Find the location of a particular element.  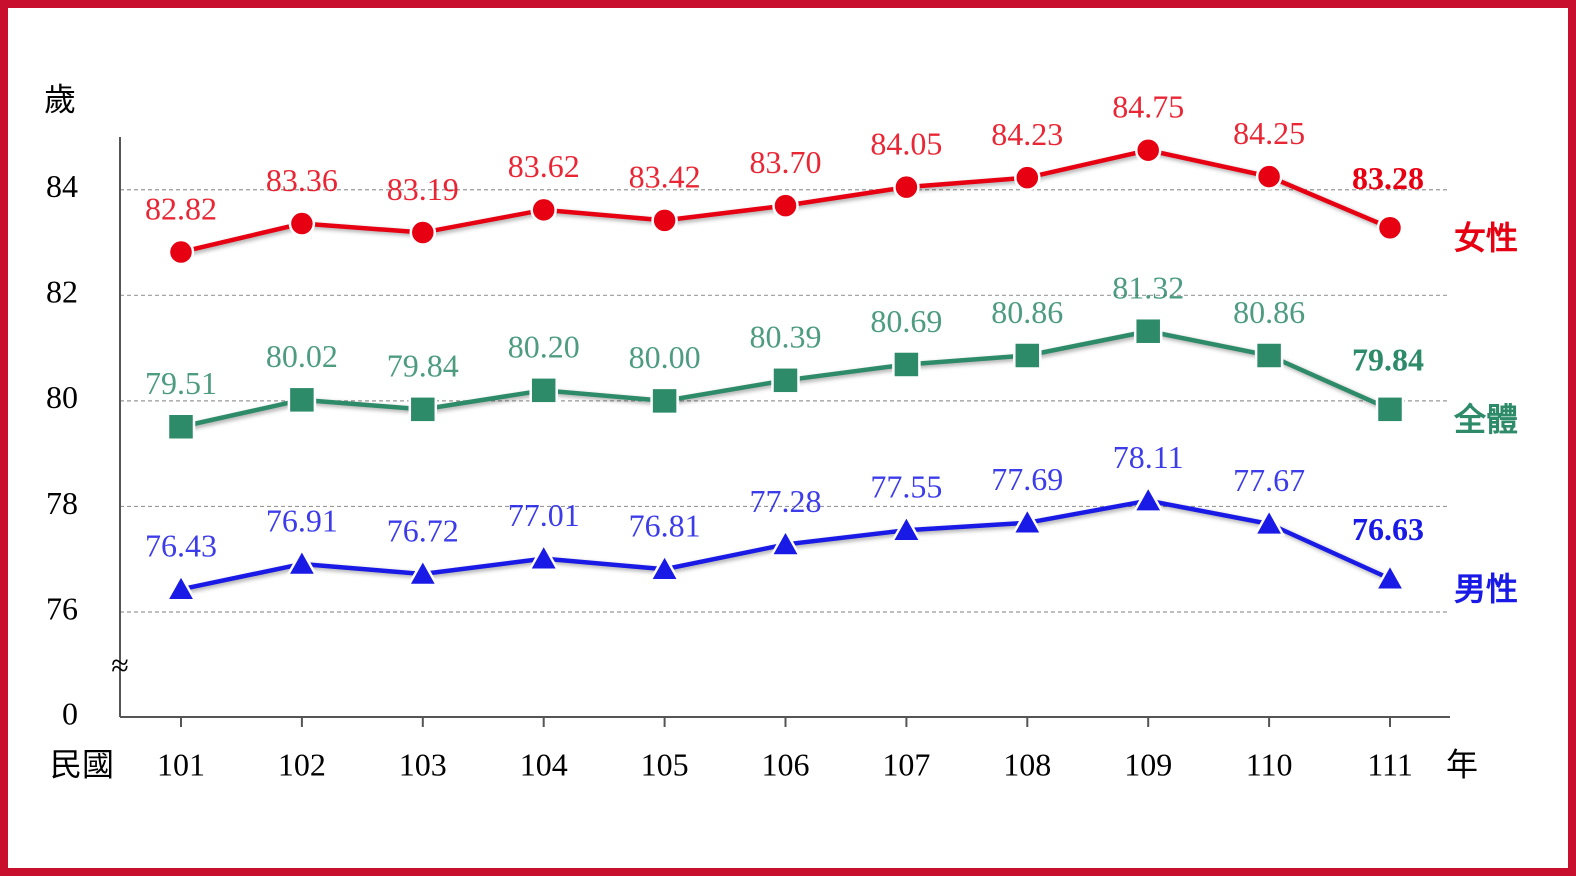

data-label: 79.51 is located at coordinates (181, 383).